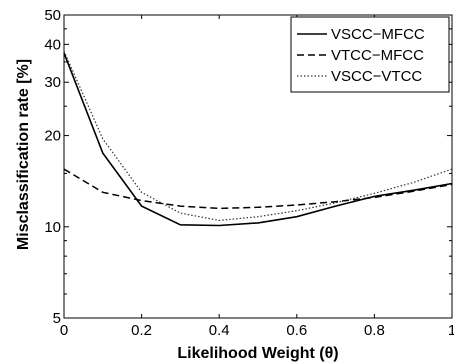  I want to click on x-tick-label: 0.4, so click(219, 330).